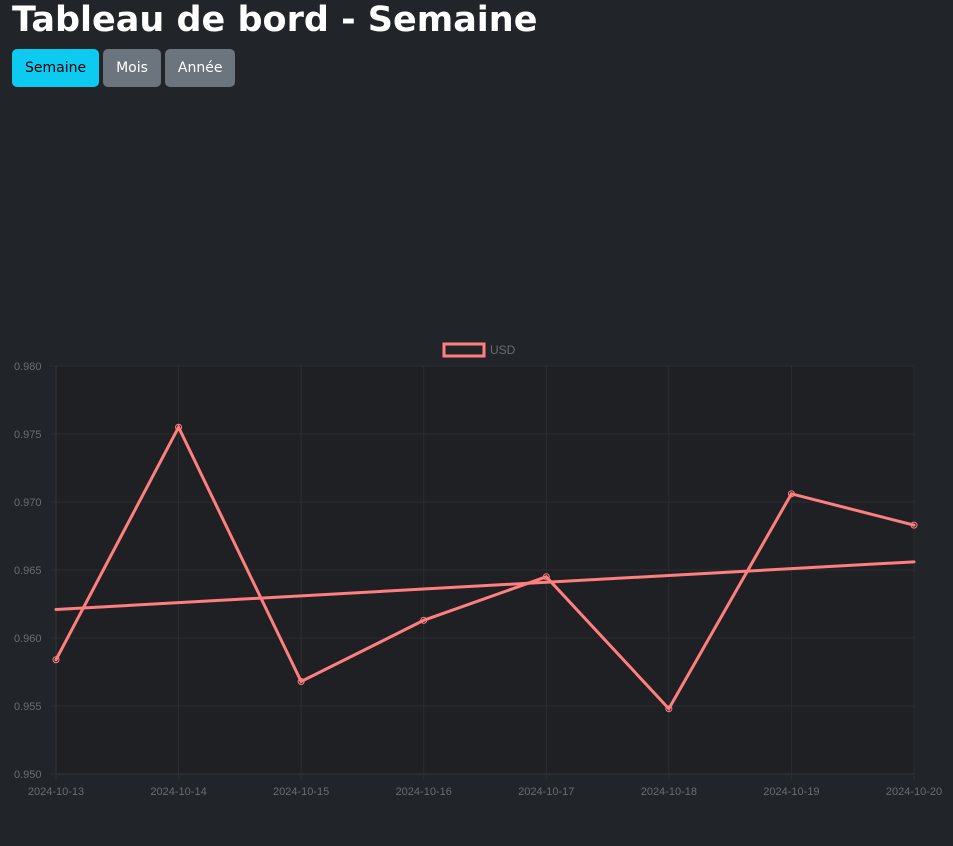  I want to click on x-tick-label: 2024-10-18, so click(669, 792).